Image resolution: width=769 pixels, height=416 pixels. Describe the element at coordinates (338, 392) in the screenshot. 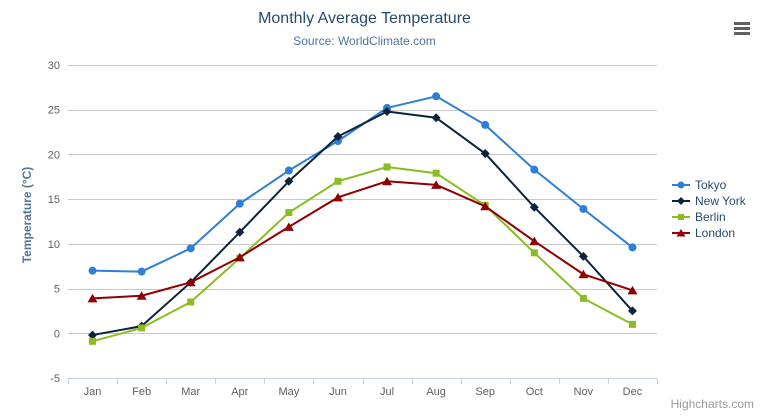

I see `x-axis-tick-label: Jun` at that location.